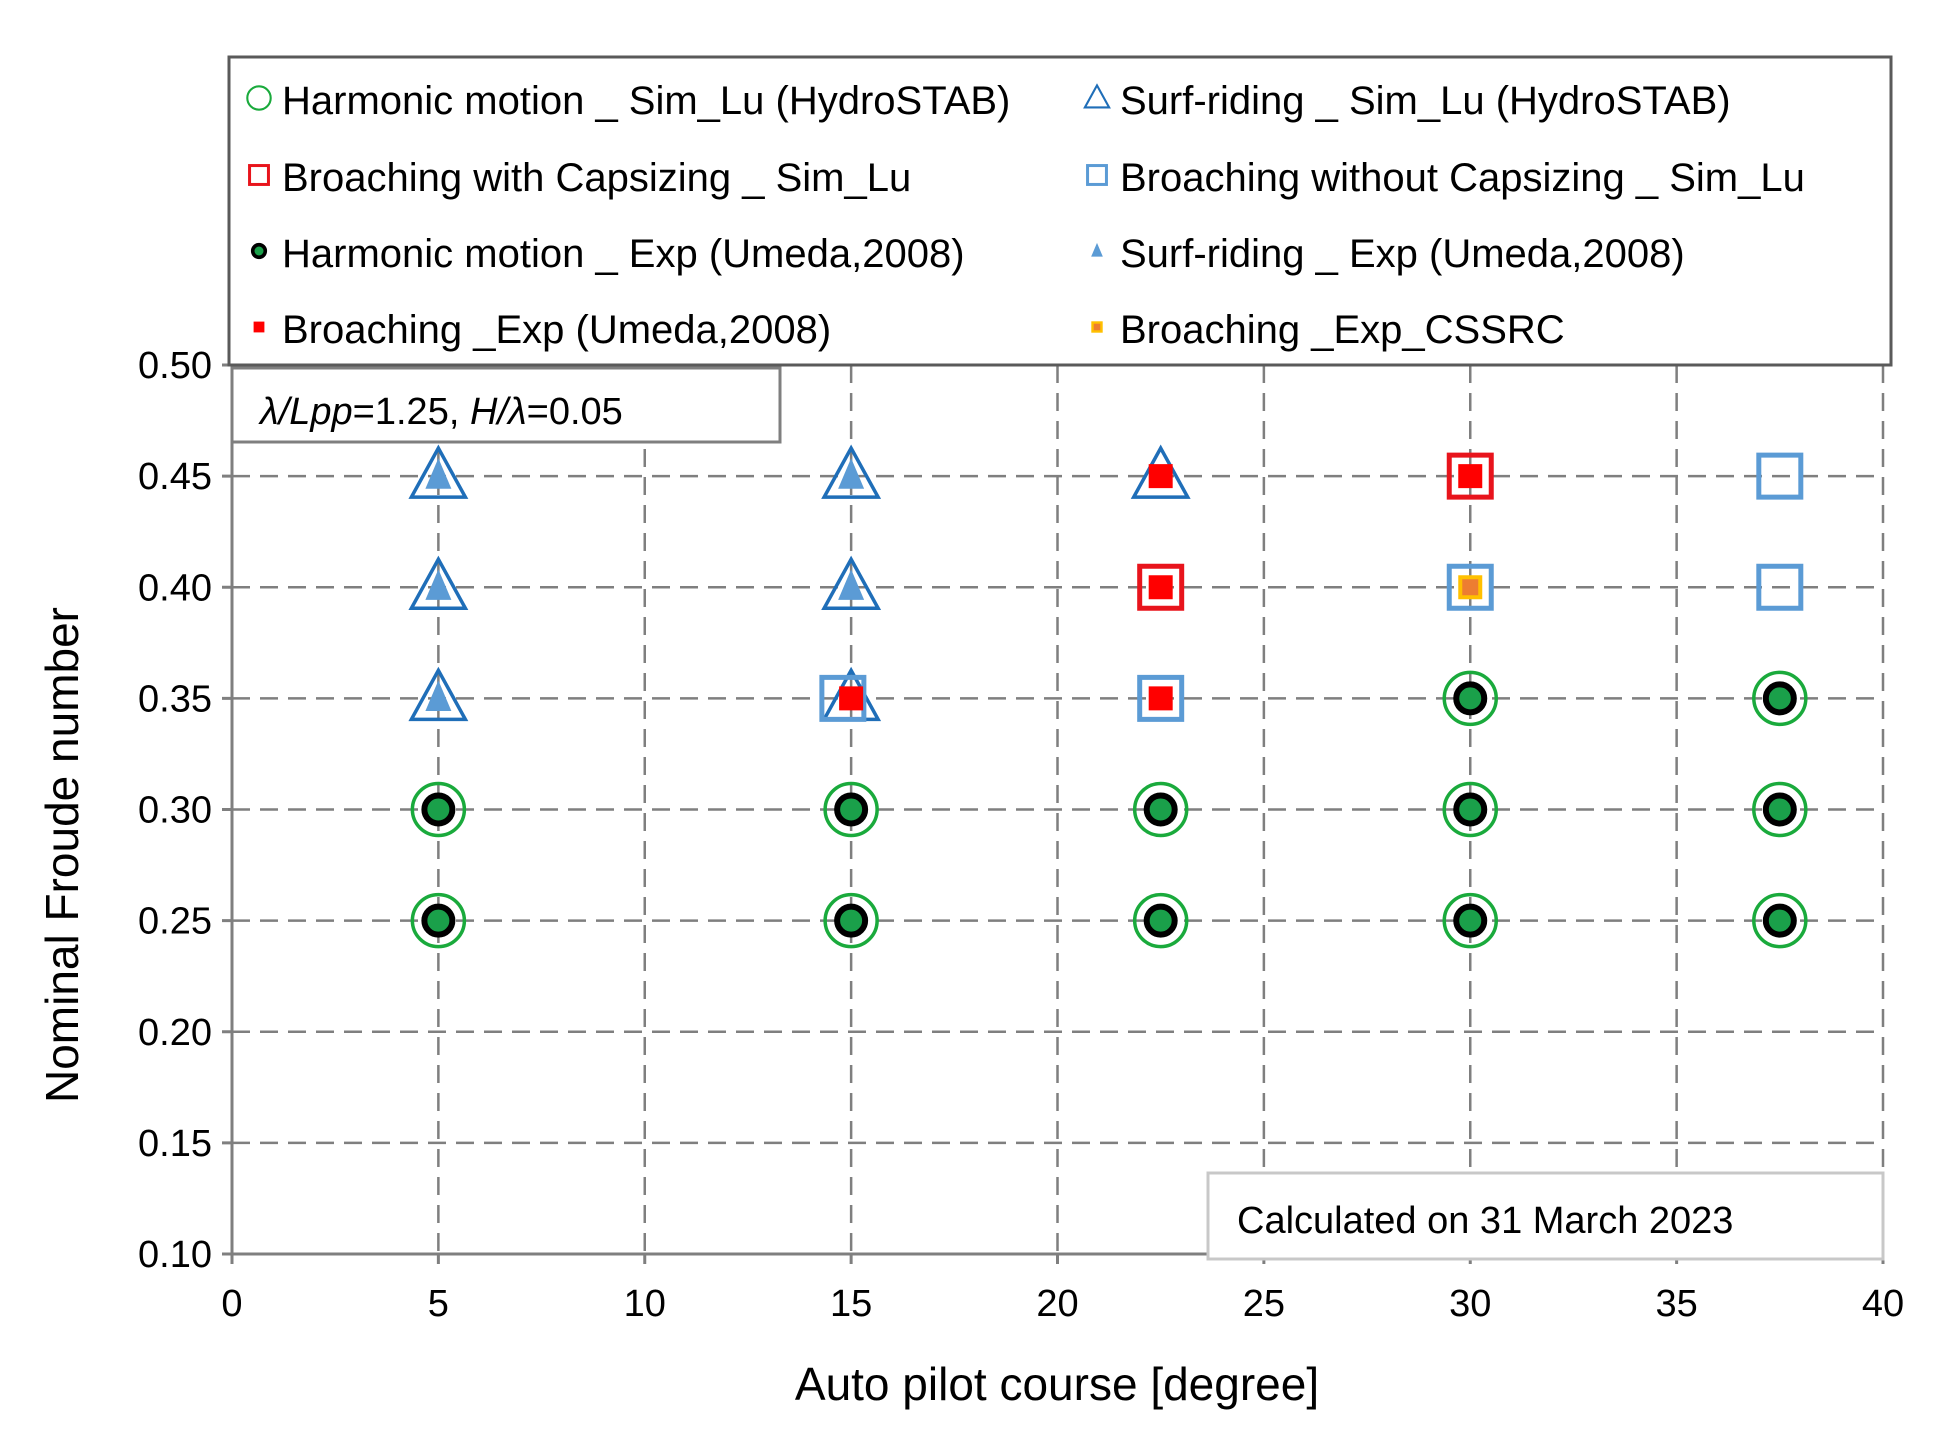 The height and width of the screenshot is (1442, 1951). I want to click on y-tick-label: 0.30, so click(175, 811).